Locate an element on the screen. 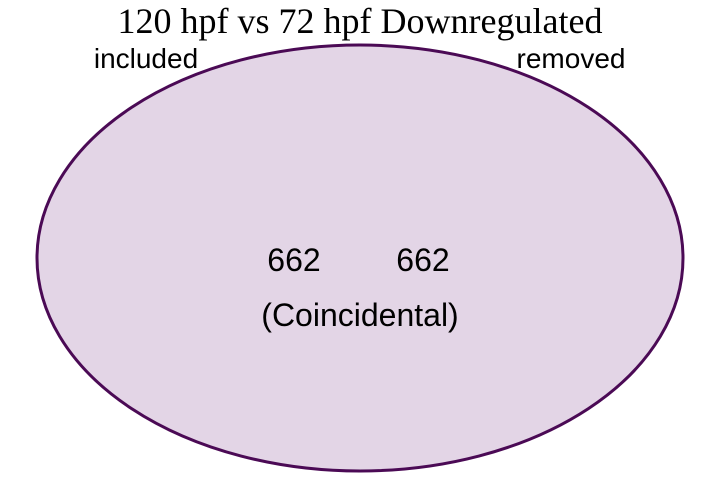  diagram-title: 120 hpf vs 72 hpf Downregulated is located at coordinates (360, 21).